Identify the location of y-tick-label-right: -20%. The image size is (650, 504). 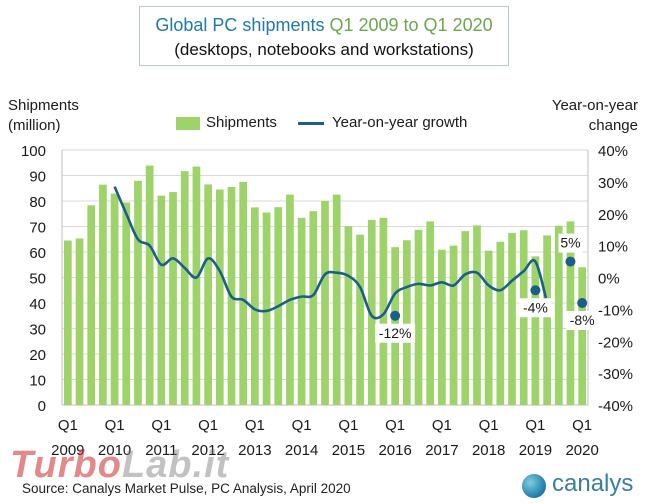
(615, 342).